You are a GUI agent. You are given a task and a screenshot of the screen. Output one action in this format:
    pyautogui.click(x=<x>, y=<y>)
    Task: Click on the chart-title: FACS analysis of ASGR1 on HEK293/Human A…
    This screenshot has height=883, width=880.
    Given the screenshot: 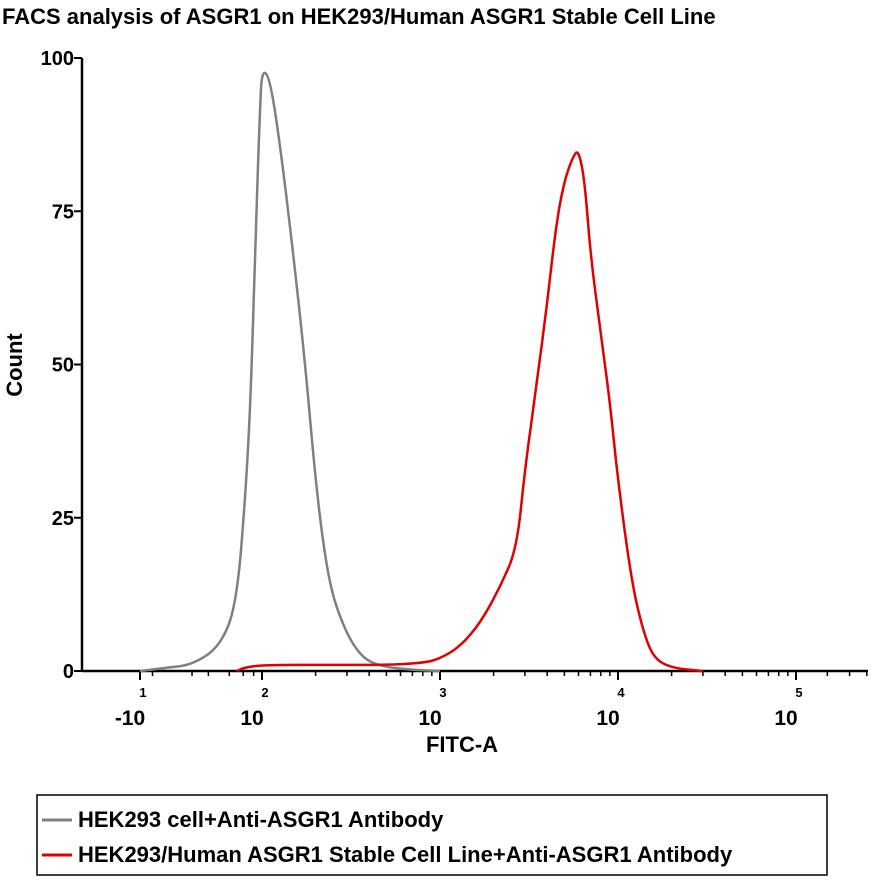 What is the action you would take?
    pyautogui.click(x=359, y=16)
    